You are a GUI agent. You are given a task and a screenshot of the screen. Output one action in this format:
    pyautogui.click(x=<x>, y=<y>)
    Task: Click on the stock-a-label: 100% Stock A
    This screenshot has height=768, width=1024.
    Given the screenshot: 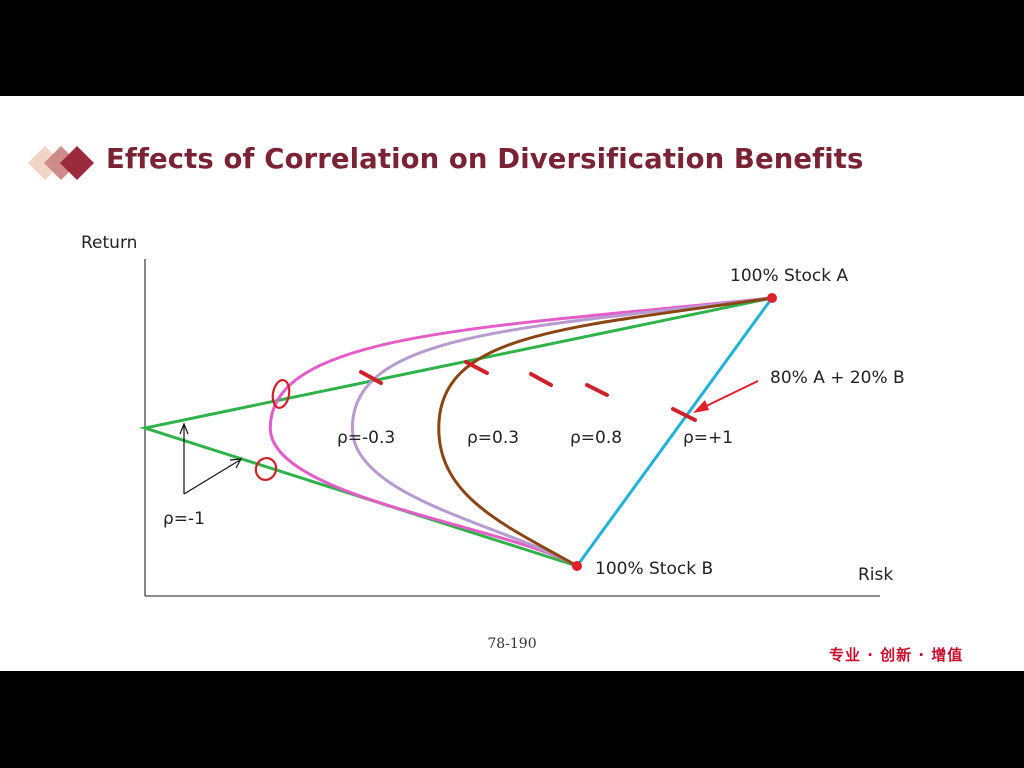 What is the action you would take?
    pyautogui.click(x=789, y=276)
    